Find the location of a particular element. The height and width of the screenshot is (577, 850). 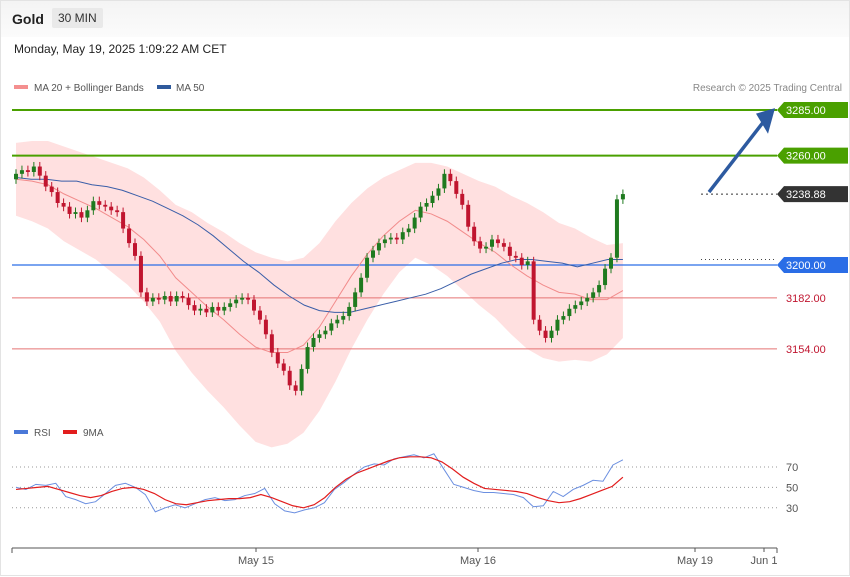

timeframe-badge: 30 MIN is located at coordinates (77, 18).